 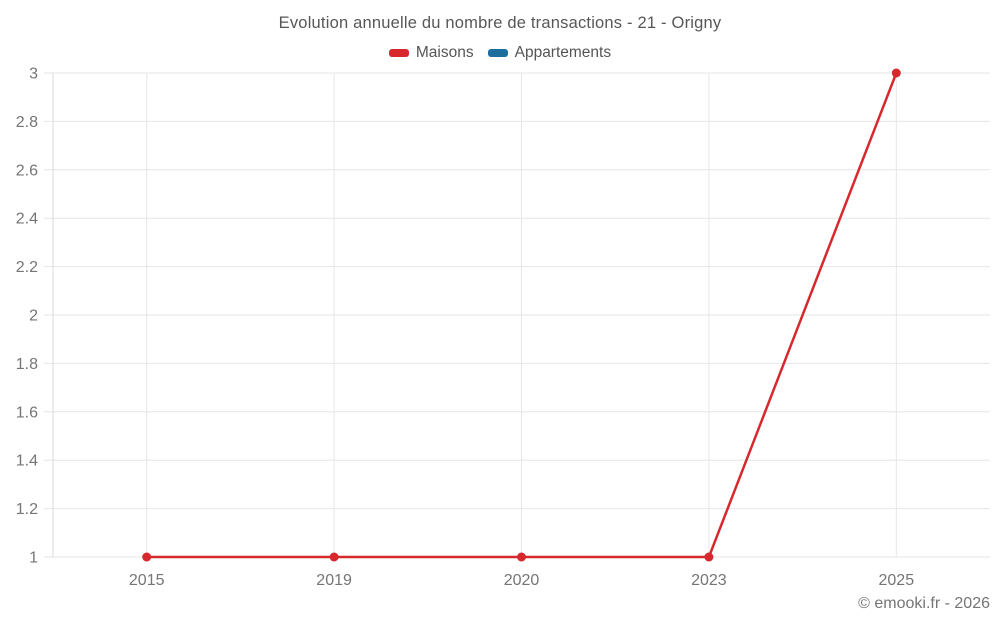 I want to click on legend-swatch-maisons-icon, so click(x=398, y=53).